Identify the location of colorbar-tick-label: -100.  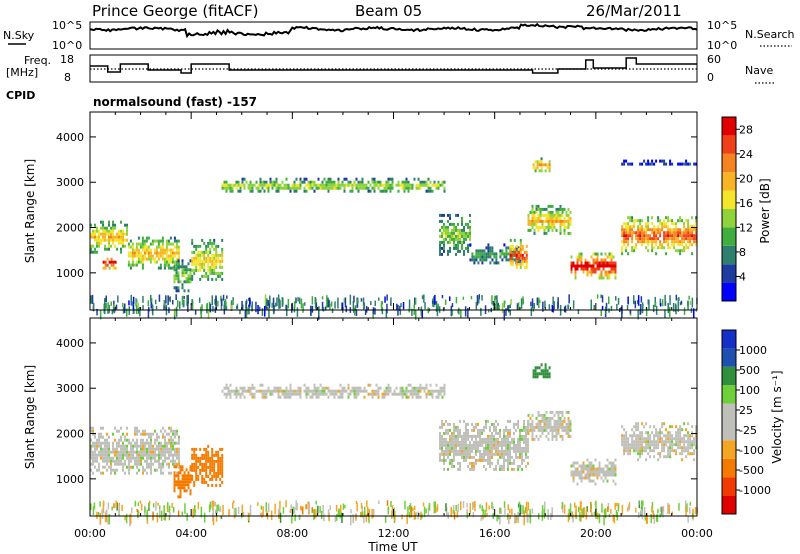
(751, 450).